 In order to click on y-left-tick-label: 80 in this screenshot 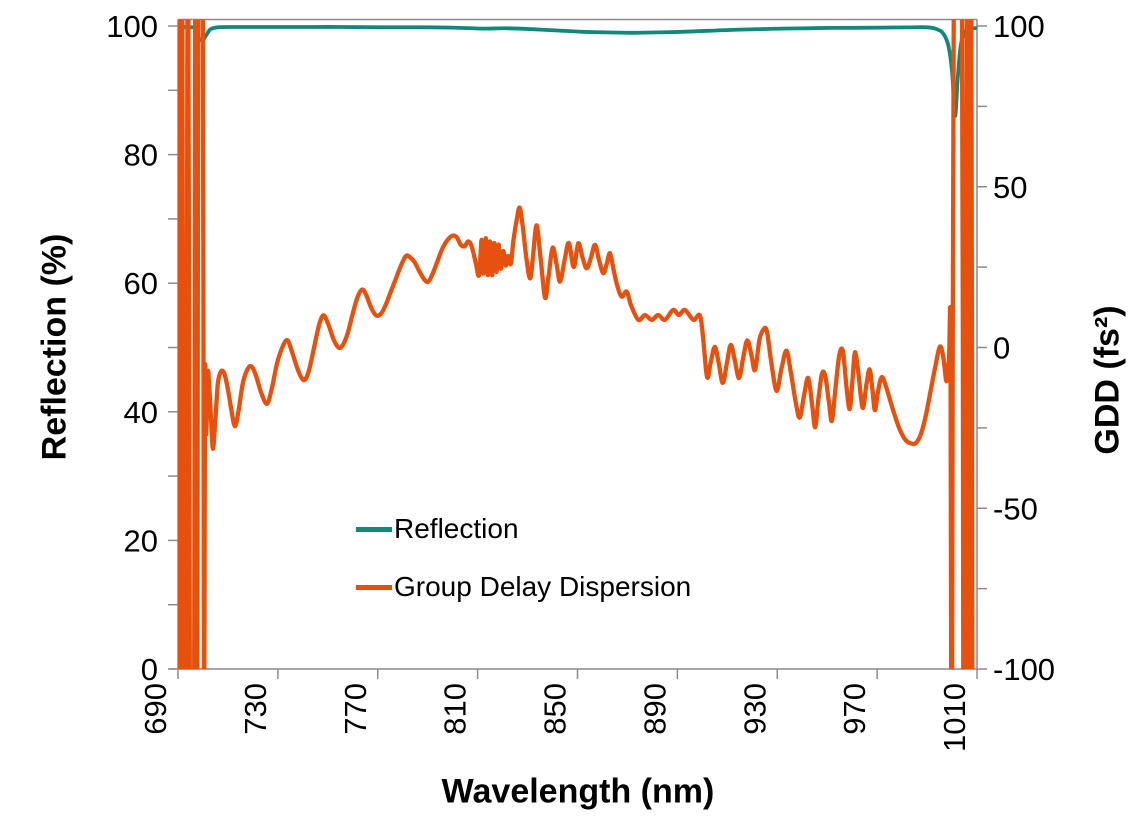, I will do `click(141, 155)`.